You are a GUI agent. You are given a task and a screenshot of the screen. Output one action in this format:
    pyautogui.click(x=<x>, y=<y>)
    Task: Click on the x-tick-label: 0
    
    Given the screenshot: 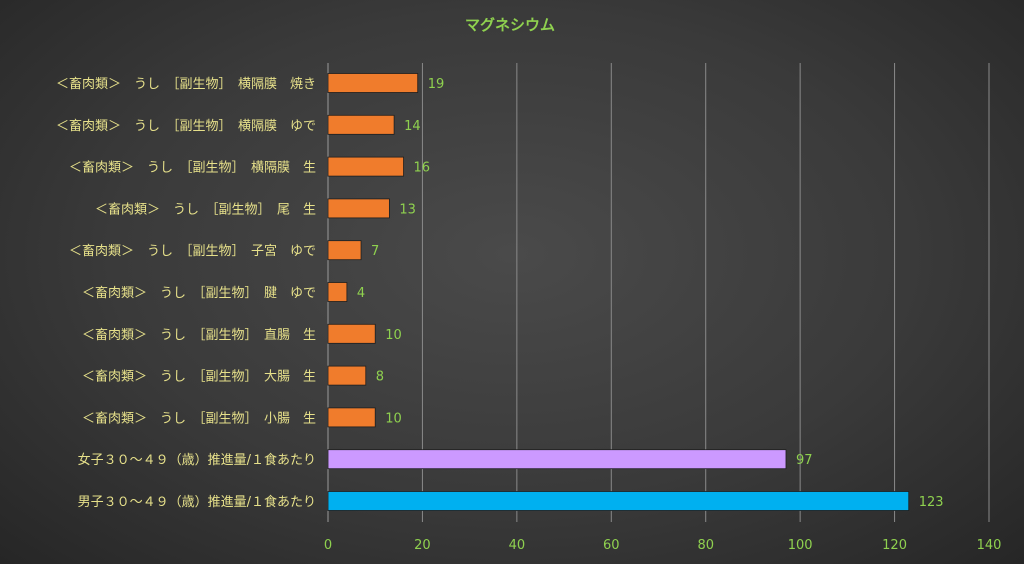 What is the action you would take?
    pyautogui.click(x=328, y=545)
    